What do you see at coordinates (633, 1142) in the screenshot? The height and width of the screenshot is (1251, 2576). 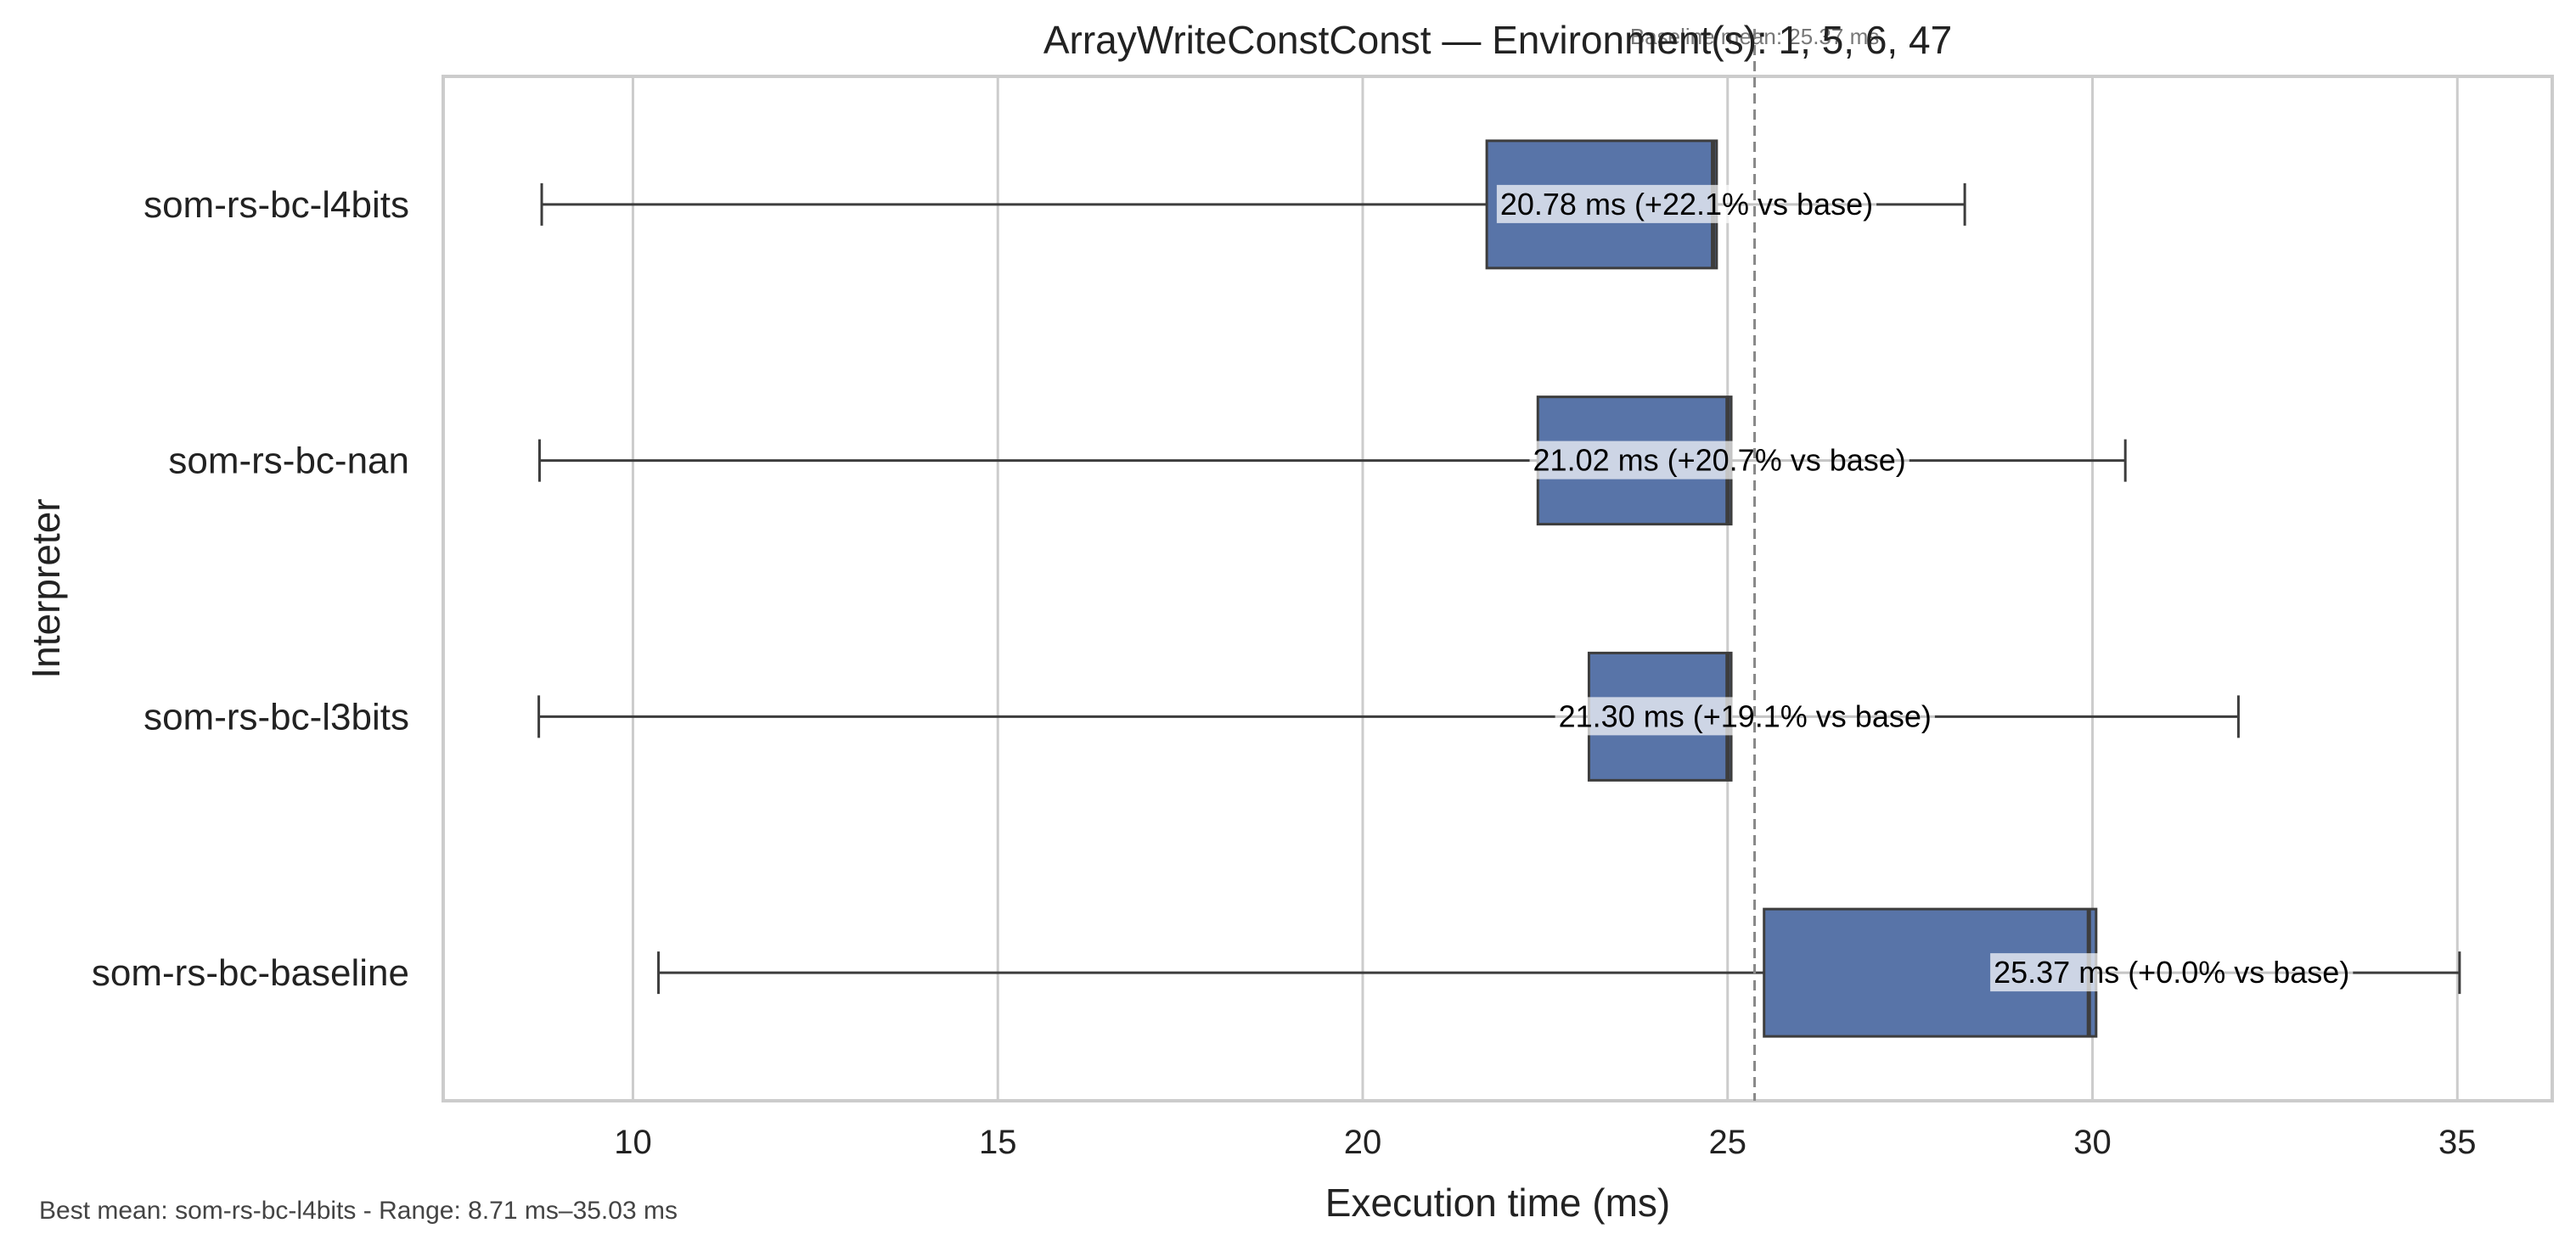 I see `x-tick-label: 10` at bounding box center [633, 1142].